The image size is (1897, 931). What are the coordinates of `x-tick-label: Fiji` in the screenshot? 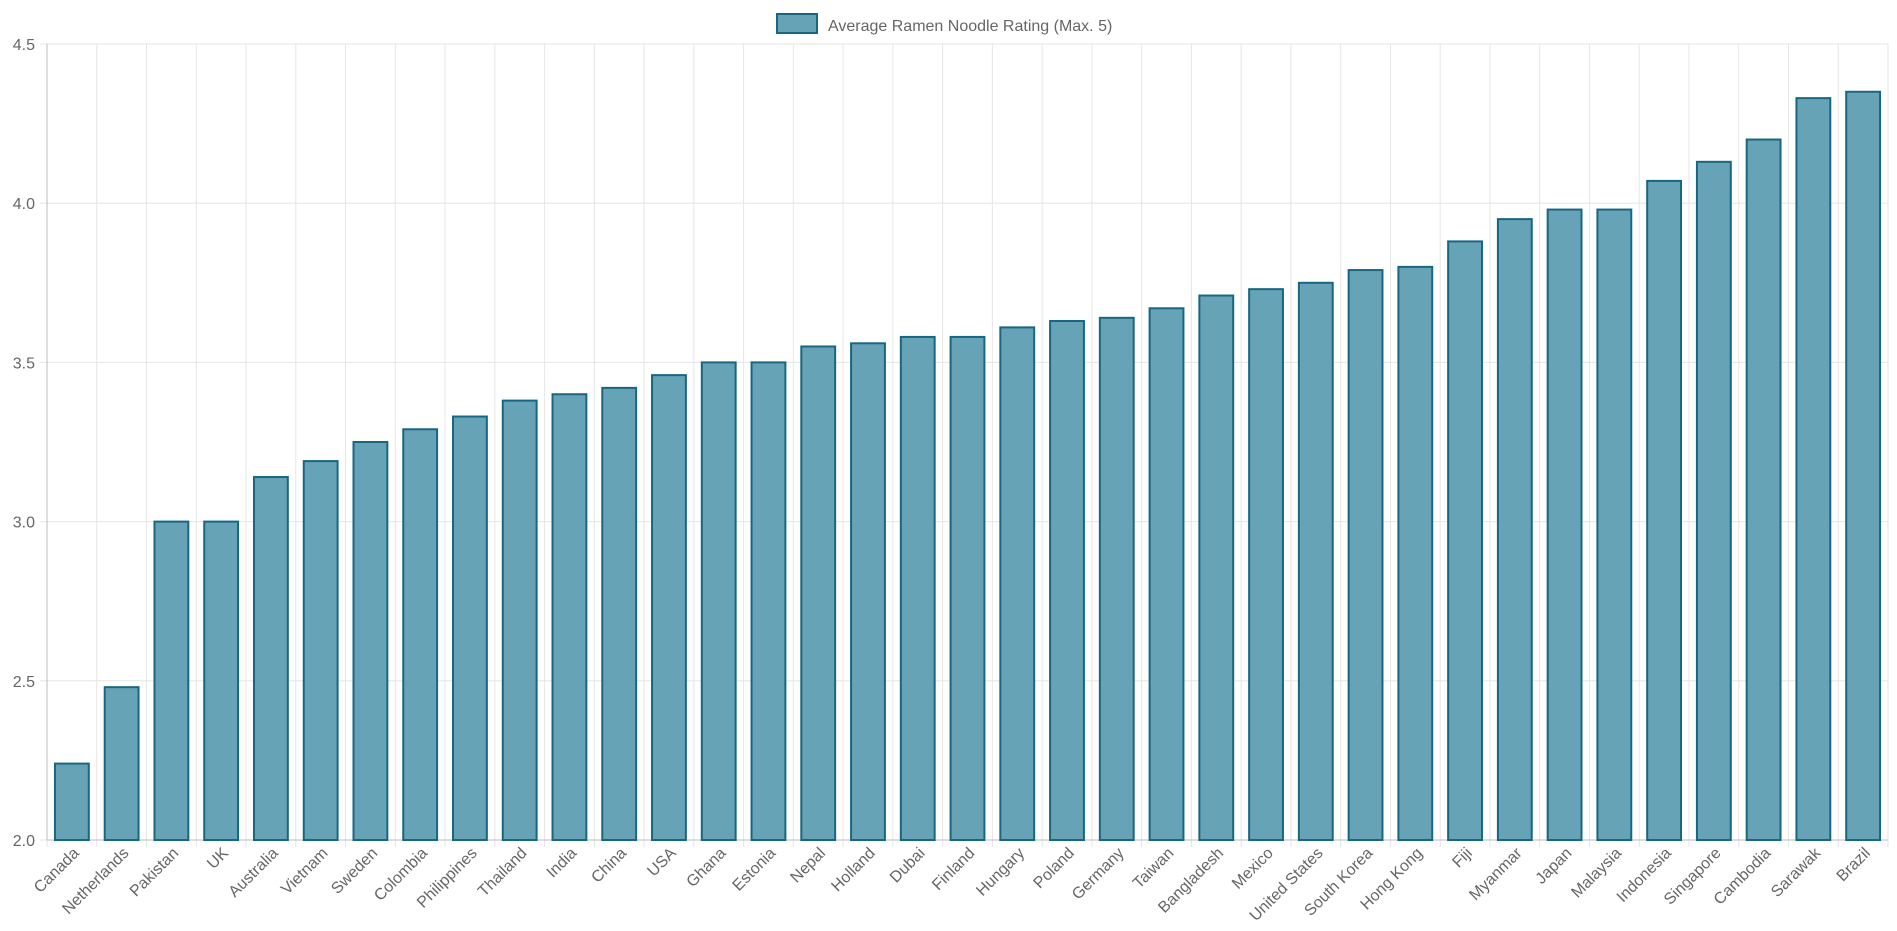 It's located at (1462, 858).